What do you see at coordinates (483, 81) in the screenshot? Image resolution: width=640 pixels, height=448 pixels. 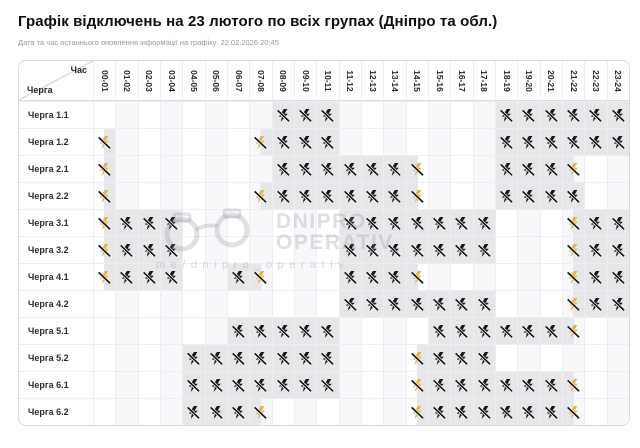 I see `hour-header: 17-18` at bounding box center [483, 81].